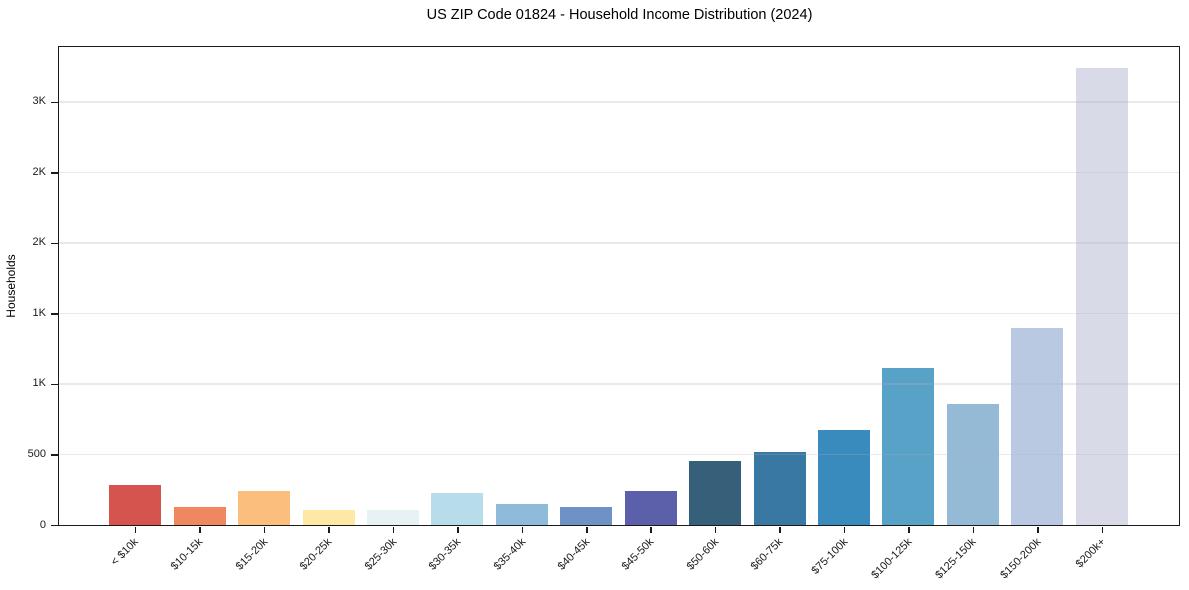 This screenshot has width=1189, height=590. I want to click on bar-$20-25k, so click(328, 517).